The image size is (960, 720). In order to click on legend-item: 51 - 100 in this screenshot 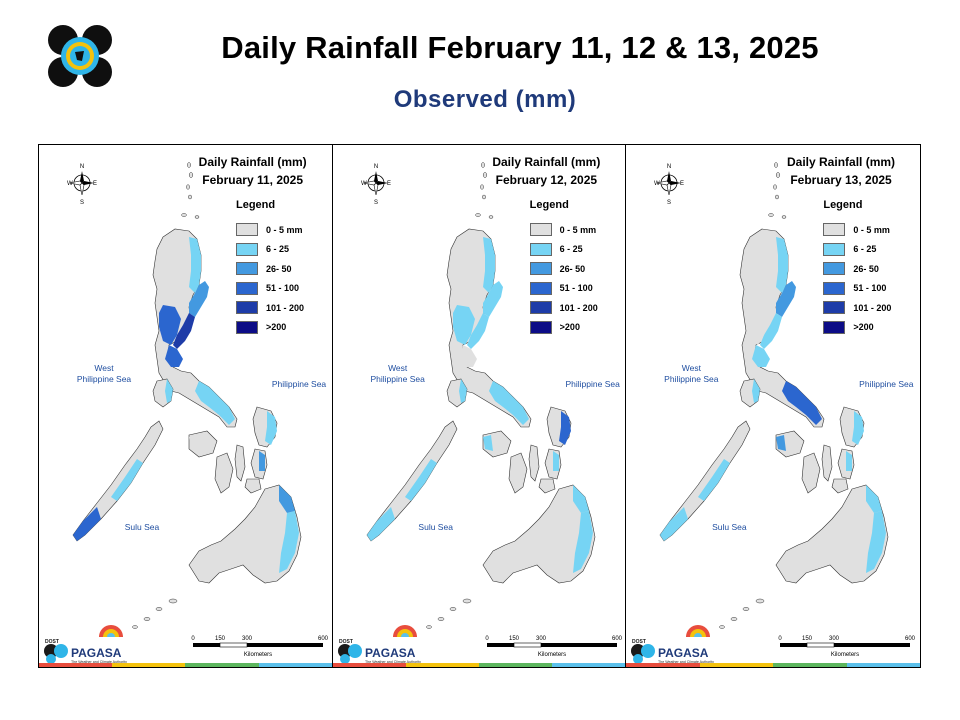, I will do `click(281, 289)`.